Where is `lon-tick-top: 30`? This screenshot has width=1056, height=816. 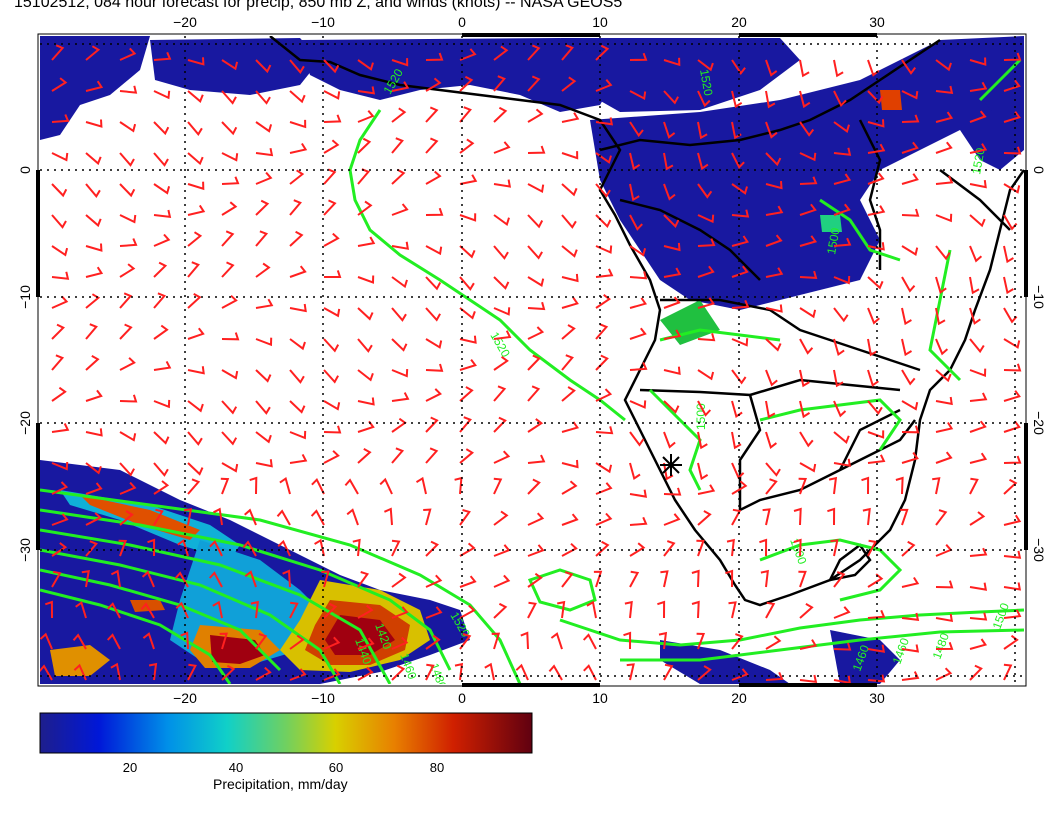
lon-tick-top: 30 is located at coordinates (877, 22).